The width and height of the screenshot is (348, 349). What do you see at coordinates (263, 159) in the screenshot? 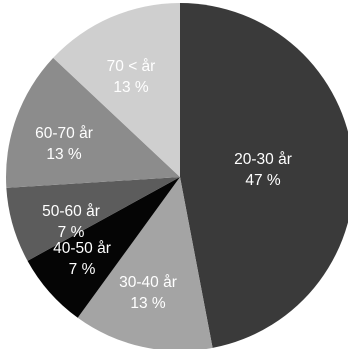
I see `slice-category-label: 20-30 år` at bounding box center [263, 159].